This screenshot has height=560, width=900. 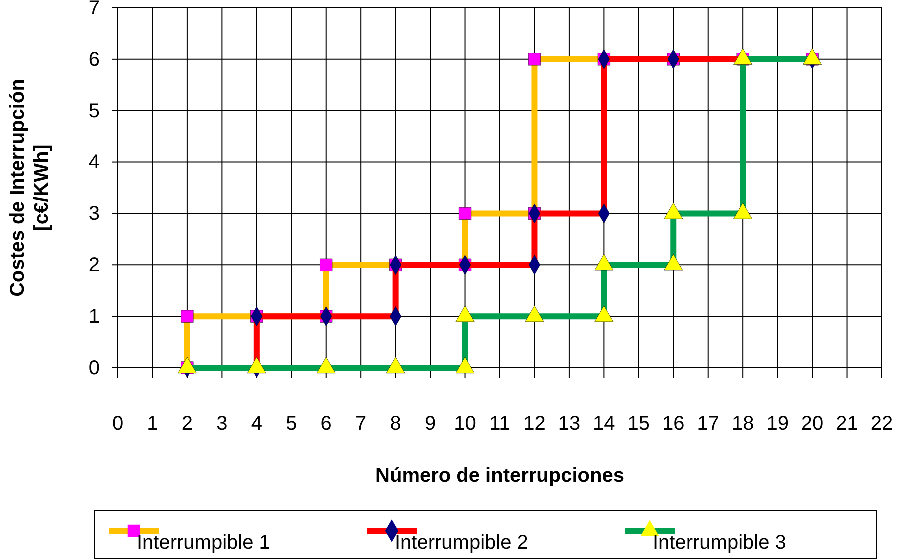 What do you see at coordinates (203, 543) in the screenshot?
I see `legend-label: Interrumpible 1` at bounding box center [203, 543].